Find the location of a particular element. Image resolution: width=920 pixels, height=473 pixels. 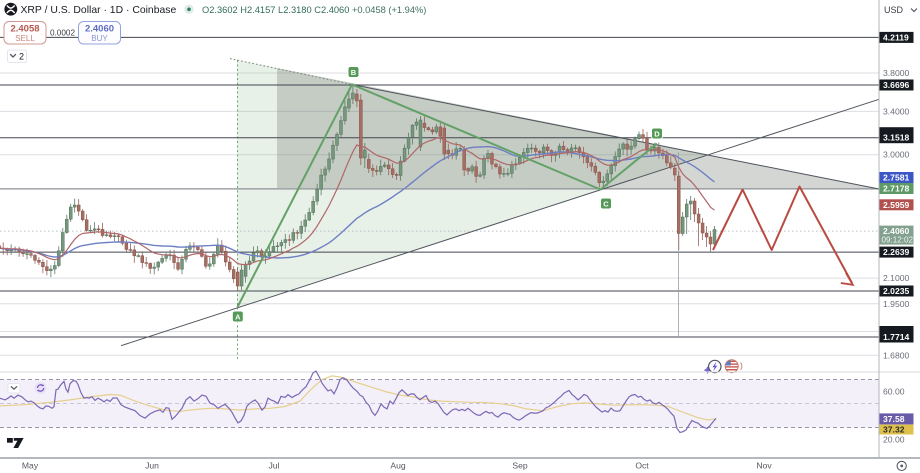

svg-text: 3.1518 is located at coordinates (896, 138).